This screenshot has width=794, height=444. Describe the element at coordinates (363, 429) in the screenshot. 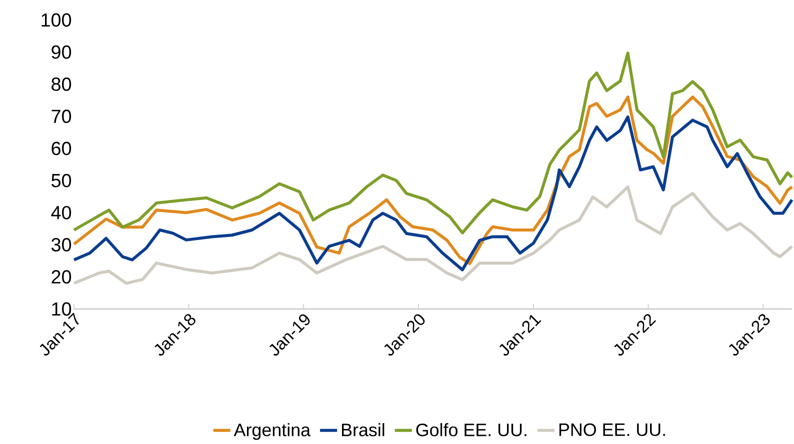

I see `legend-label: Brasil` at that location.